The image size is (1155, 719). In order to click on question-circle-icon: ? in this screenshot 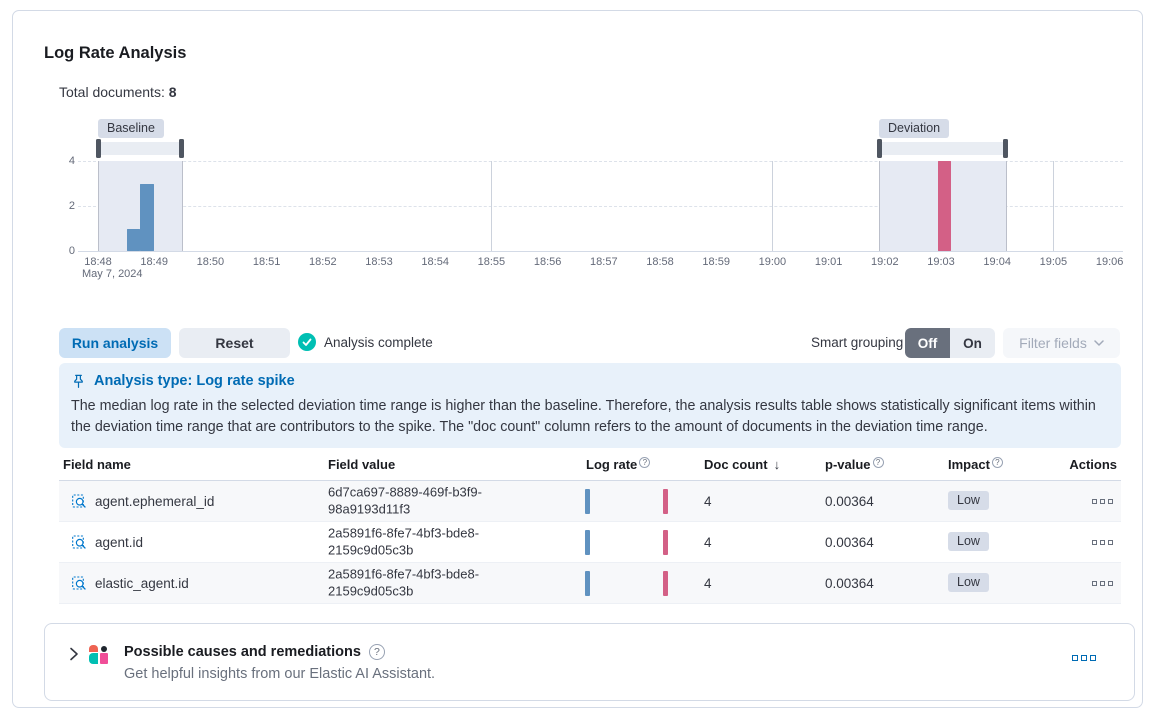, I will do `click(376, 652)`.